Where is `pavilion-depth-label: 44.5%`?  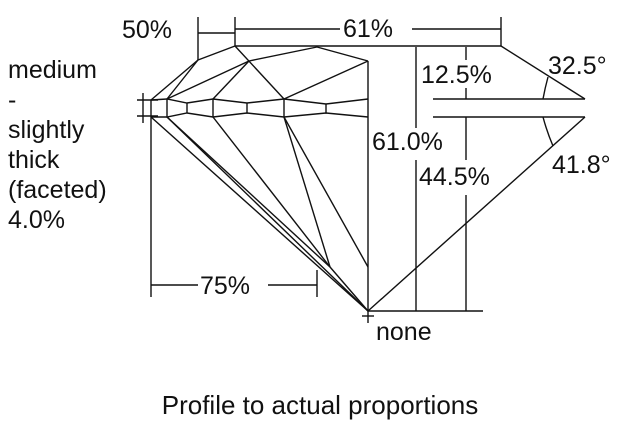
pavilion-depth-label: 44.5% is located at coordinates (454, 177).